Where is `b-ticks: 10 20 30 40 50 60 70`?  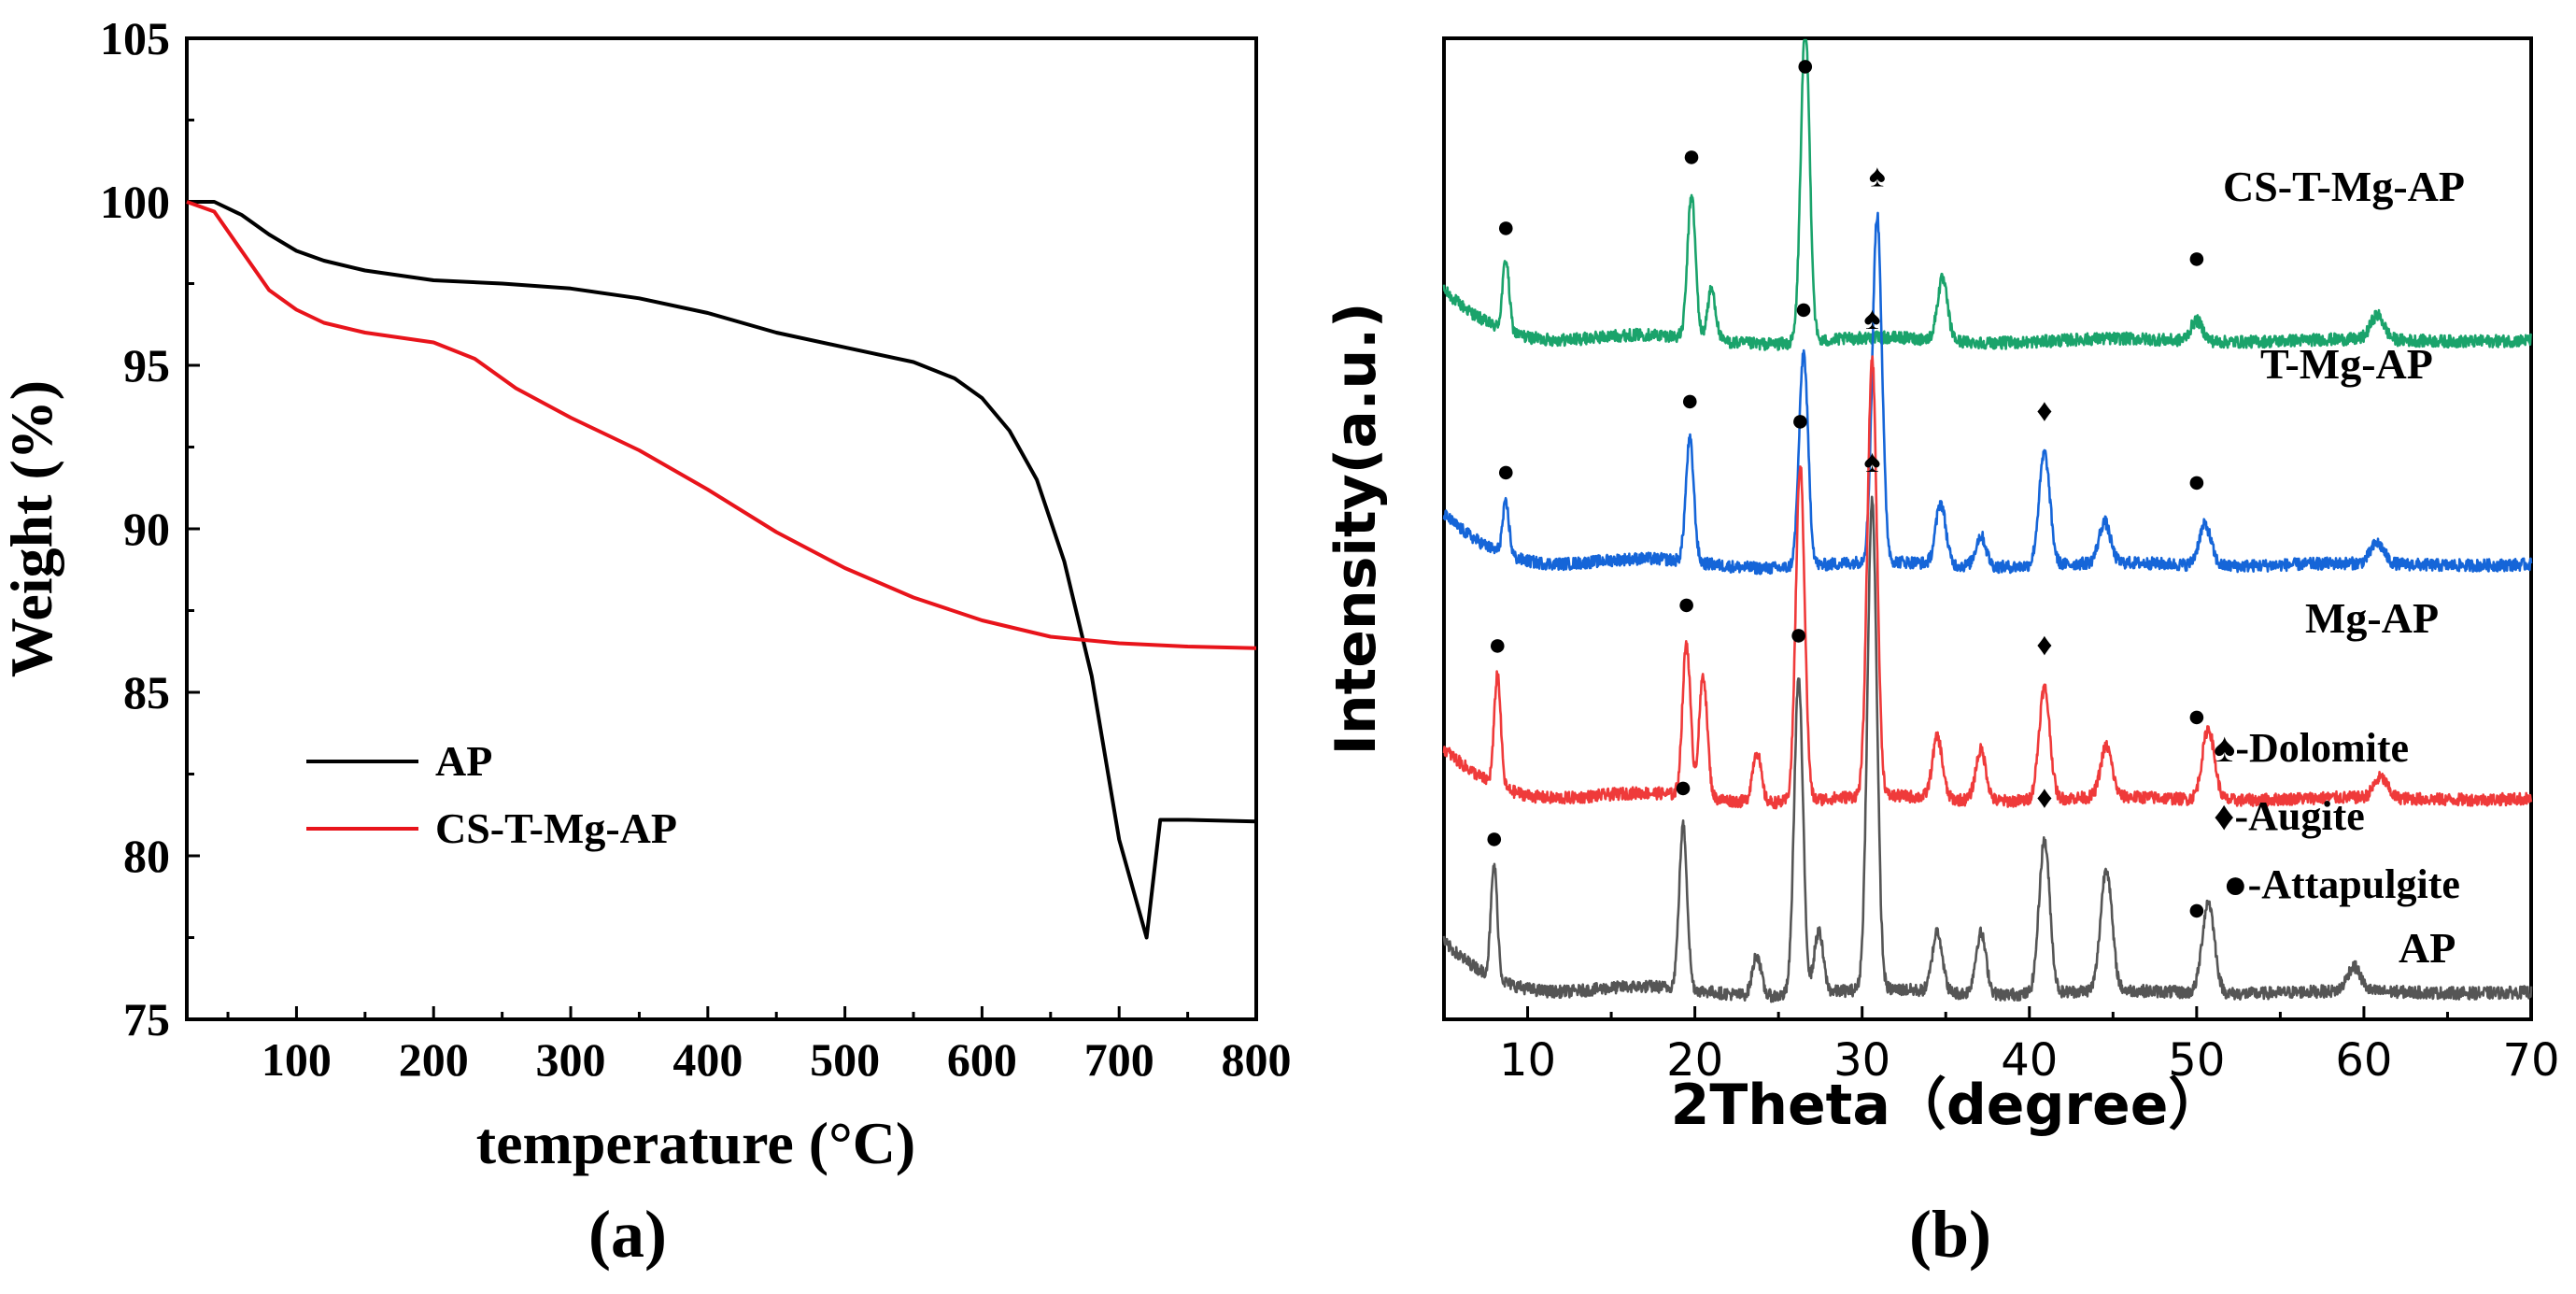
b-ticks: 10 20 30 40 50 60 70 is located at coordinates (2001, 1046).